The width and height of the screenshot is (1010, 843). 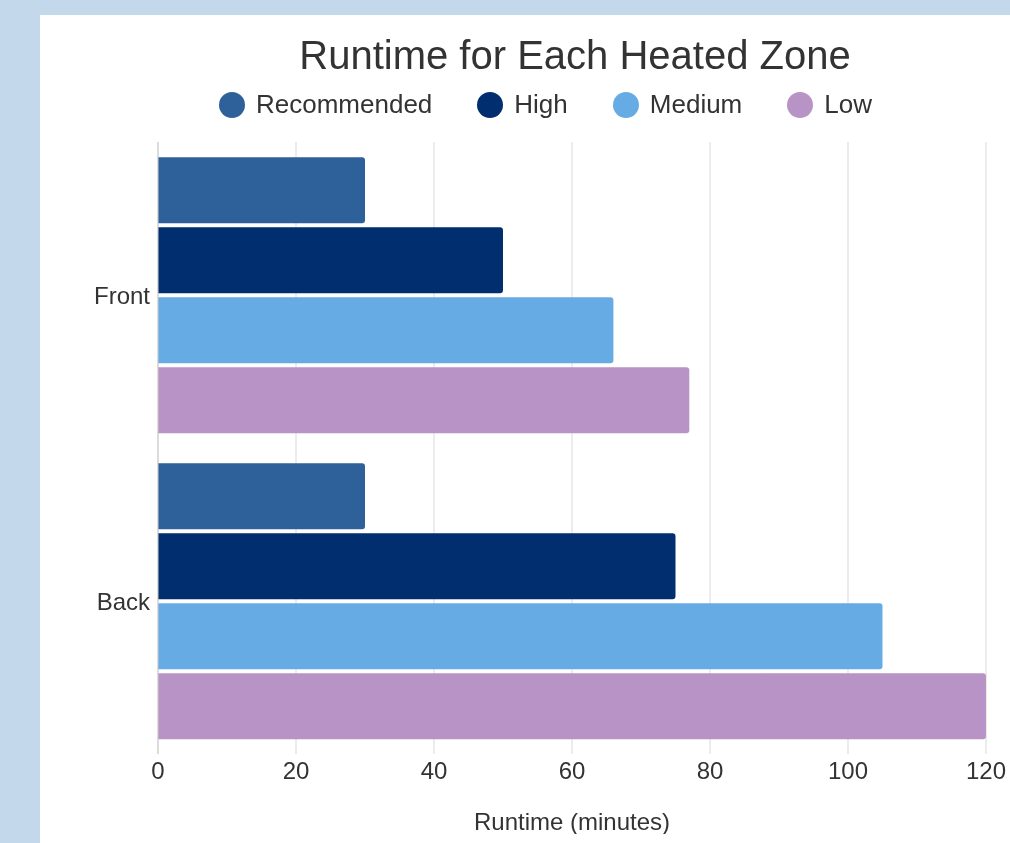 I want to click on x-tick-label: 40, so click(x=434, y=771).